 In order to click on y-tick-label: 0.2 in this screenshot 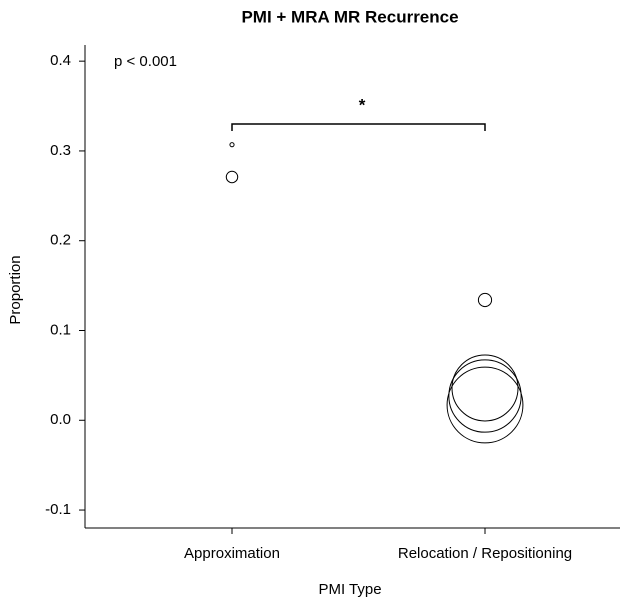, I will do `click(60, 240)`.